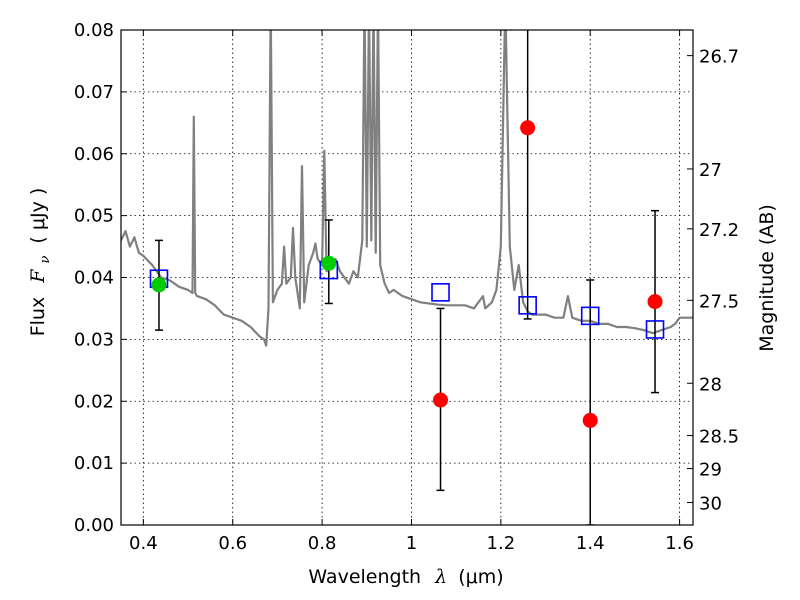 The image size is (800, 600). I want to click on x-tick-label: 0.6, so click(232, 543).